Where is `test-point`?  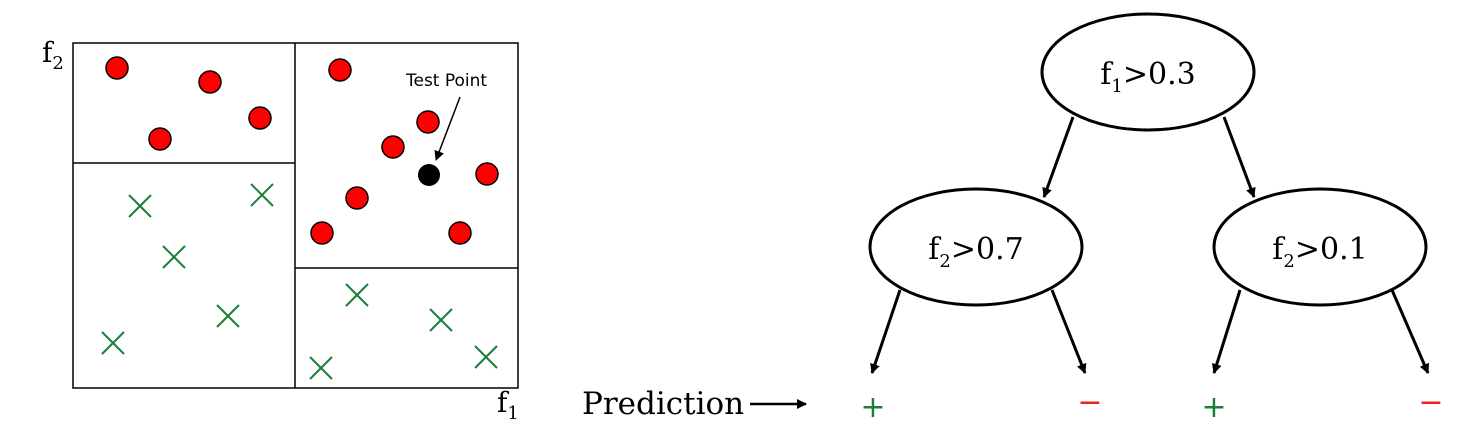 test-point is located at coordinates (429, 175).